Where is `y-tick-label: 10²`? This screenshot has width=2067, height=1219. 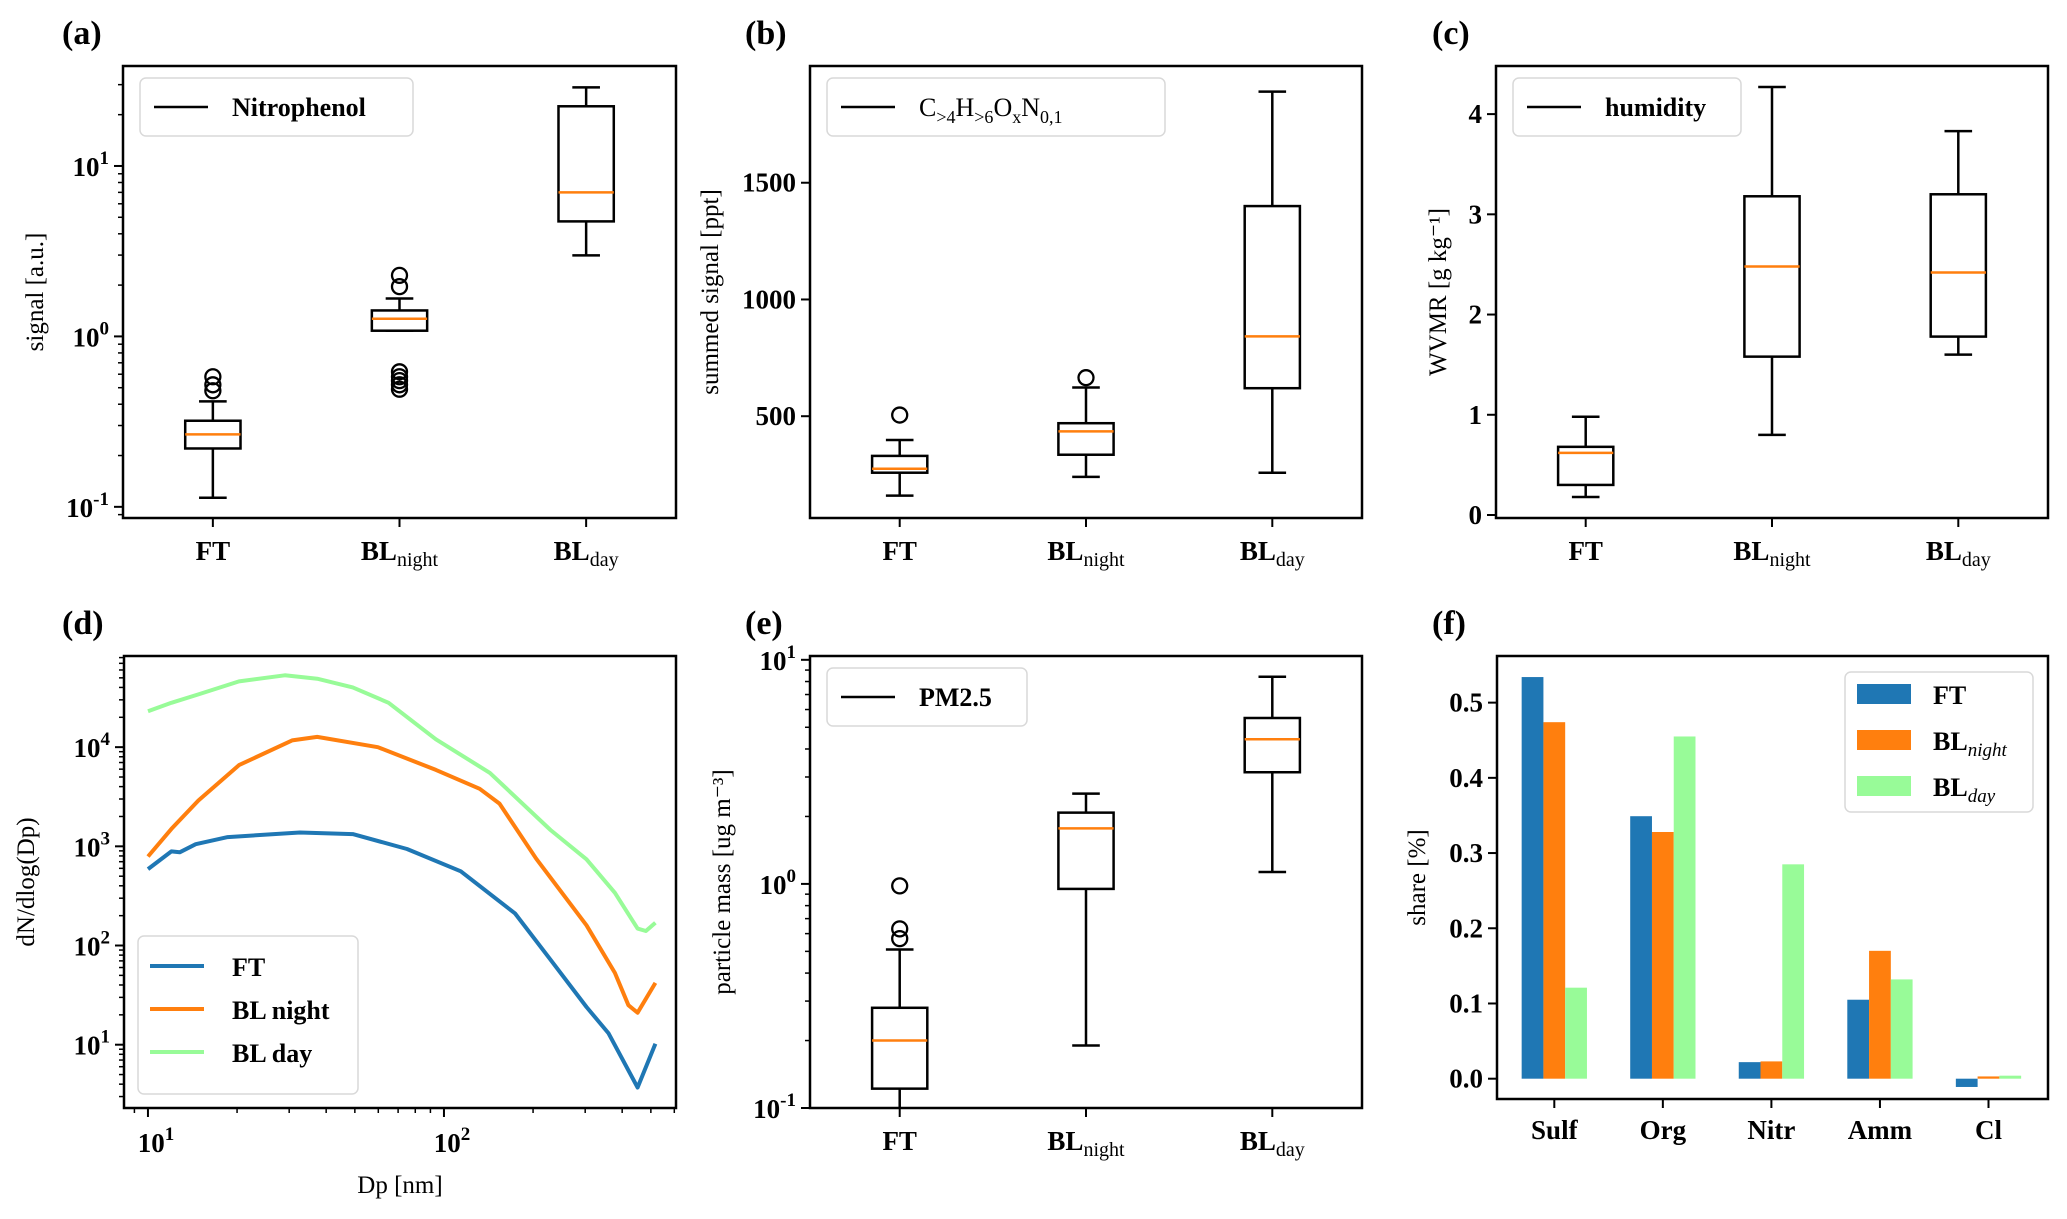
y-tick-label: 10² is located at coordinates (92, 945).